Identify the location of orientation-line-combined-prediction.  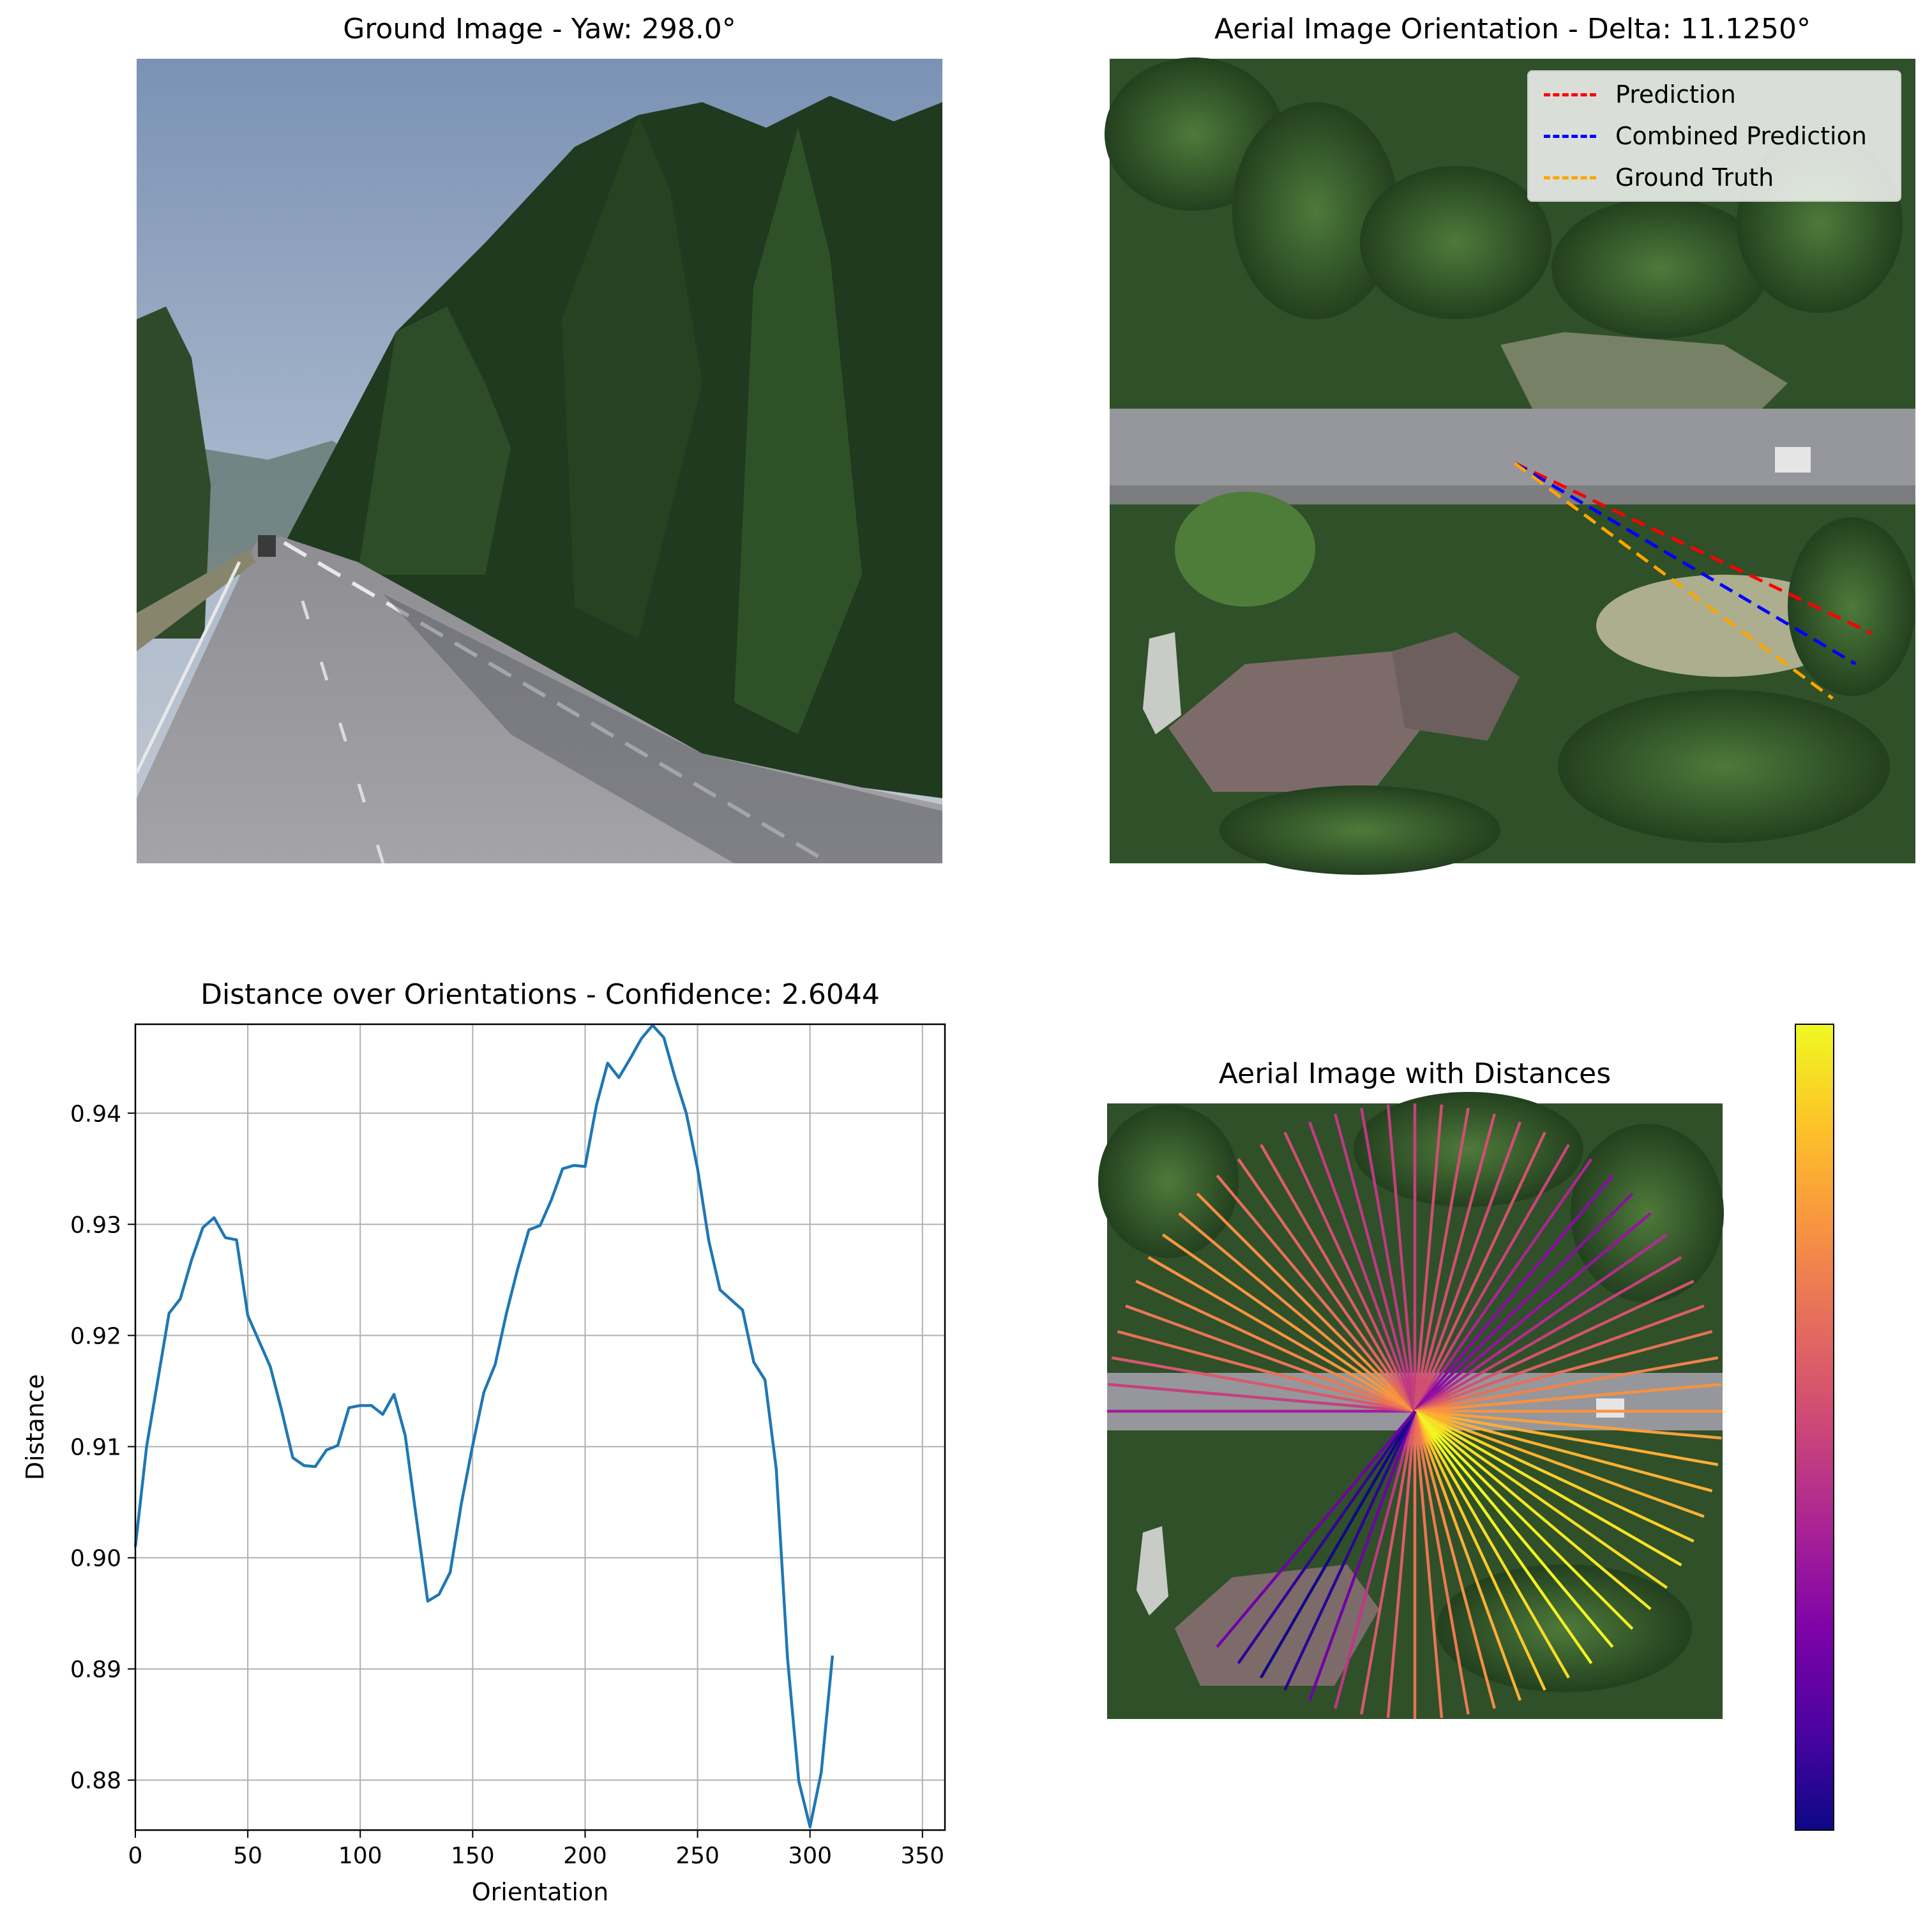
(1685, 563).